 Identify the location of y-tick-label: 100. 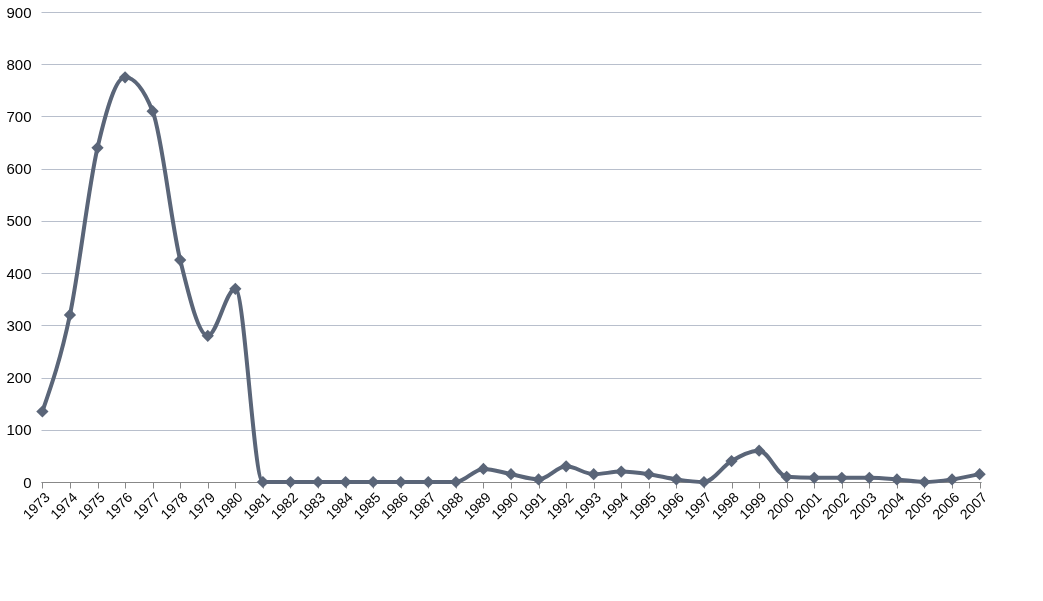
(19, 430).